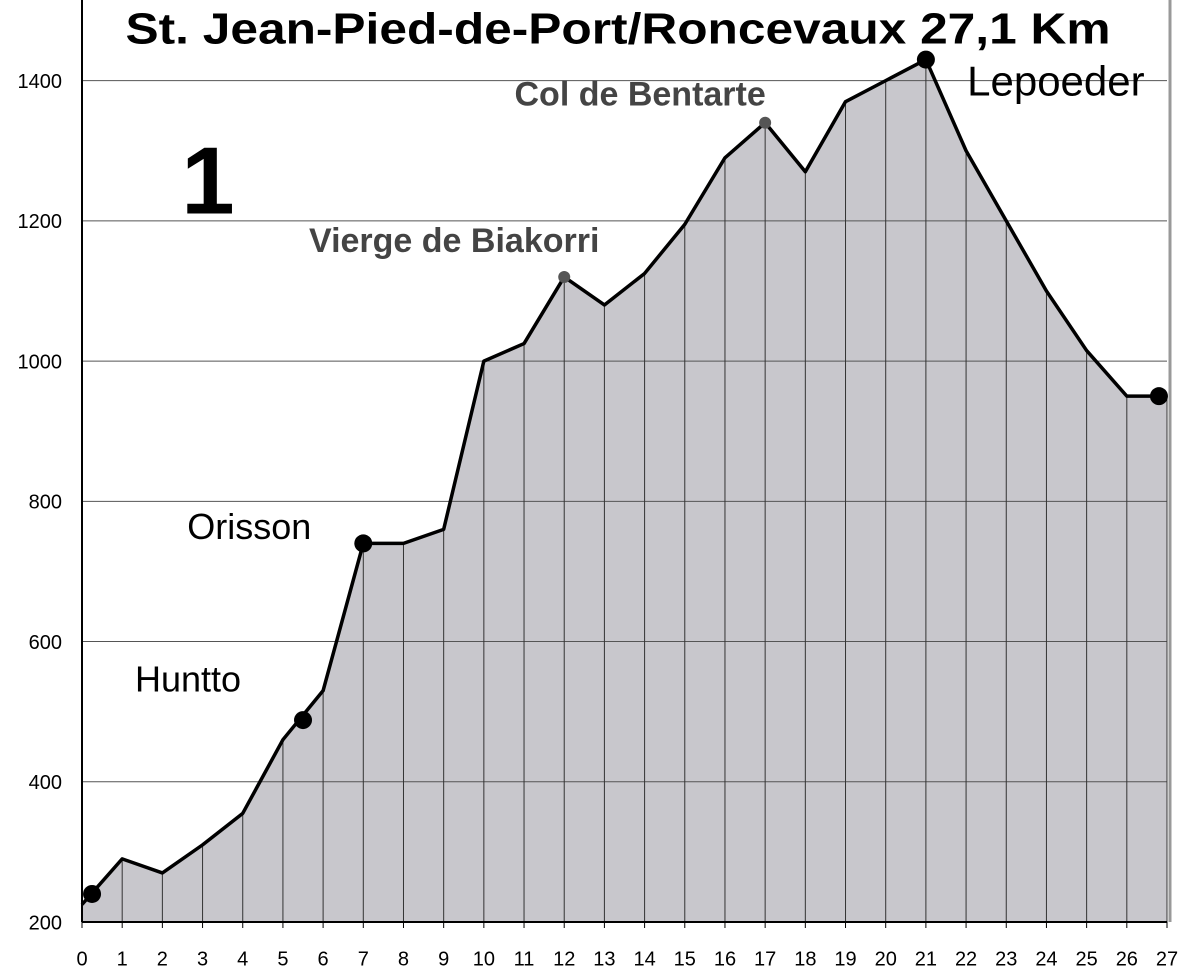 The image size is (1184, 977). What do you see at coordinates (40, 82) in the screenshot?
I see `y-tick-label: 1400` at bounding box center [40, 82].